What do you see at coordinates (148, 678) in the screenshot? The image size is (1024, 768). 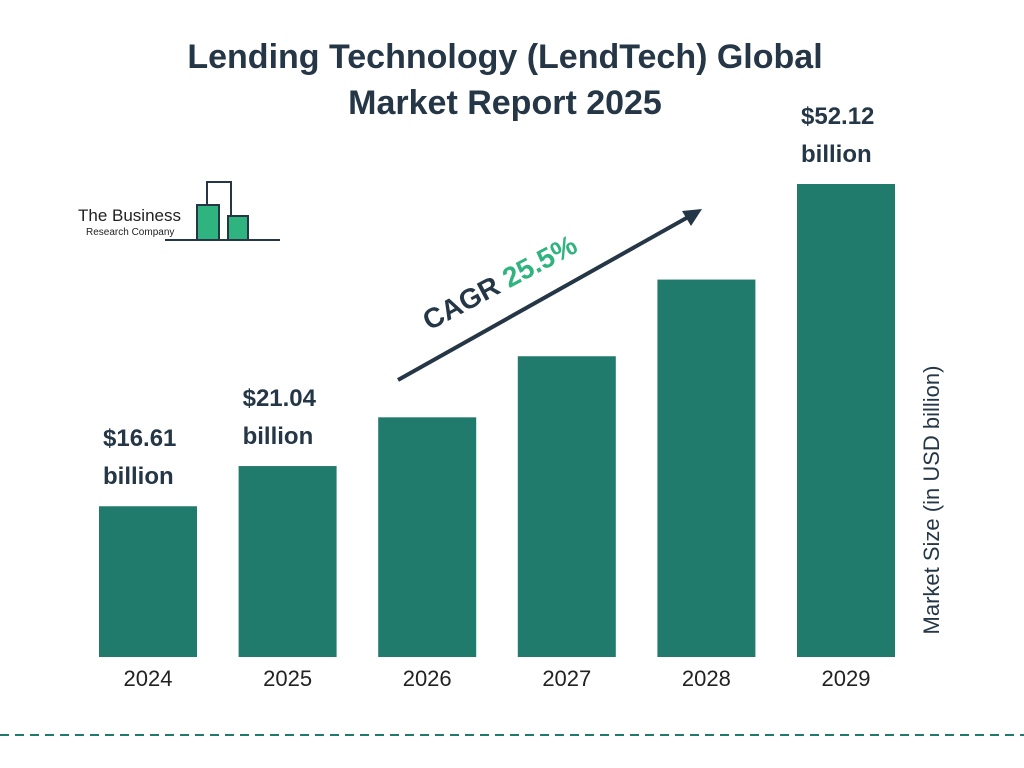 I see `x-tick-label: 2024` at bounding box center [148, 678].